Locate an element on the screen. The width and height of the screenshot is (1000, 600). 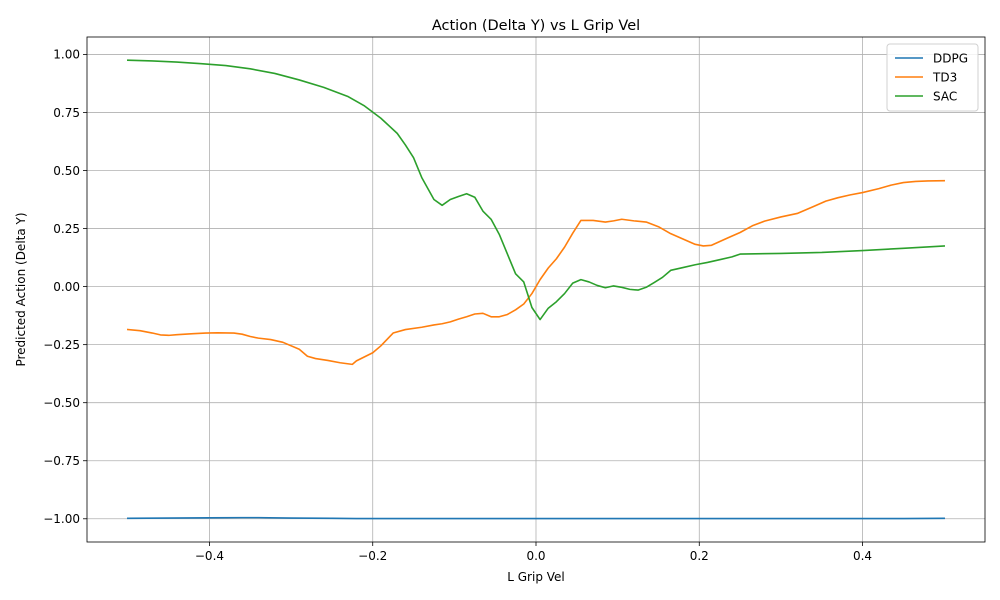
legend-label-sac: SAC is located at coordinates (945, 96).